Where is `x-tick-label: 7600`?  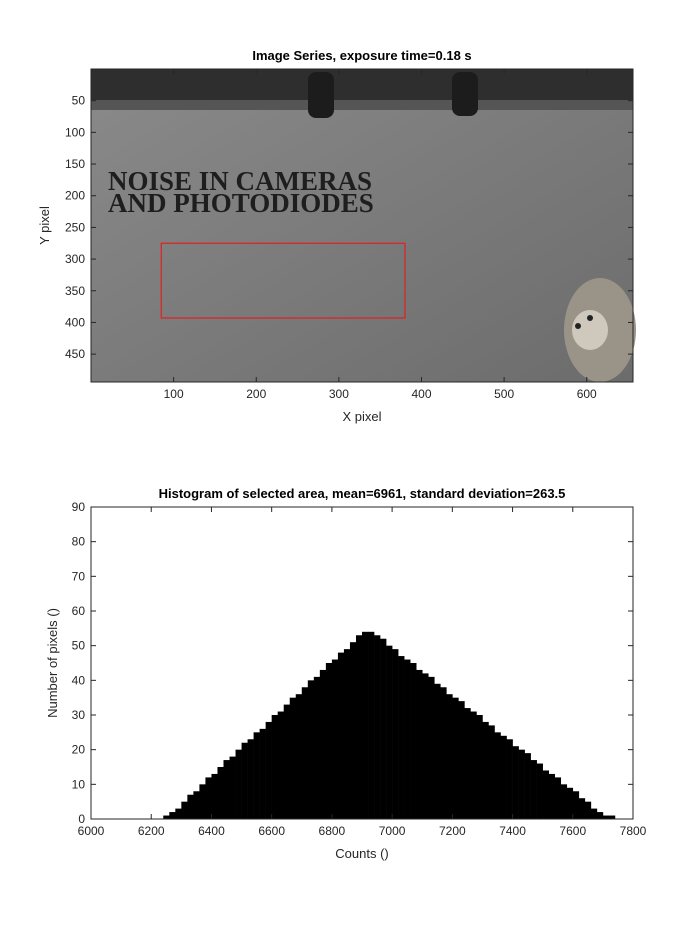
x-tick-label: 7600 is located at coordinates (572, 831).